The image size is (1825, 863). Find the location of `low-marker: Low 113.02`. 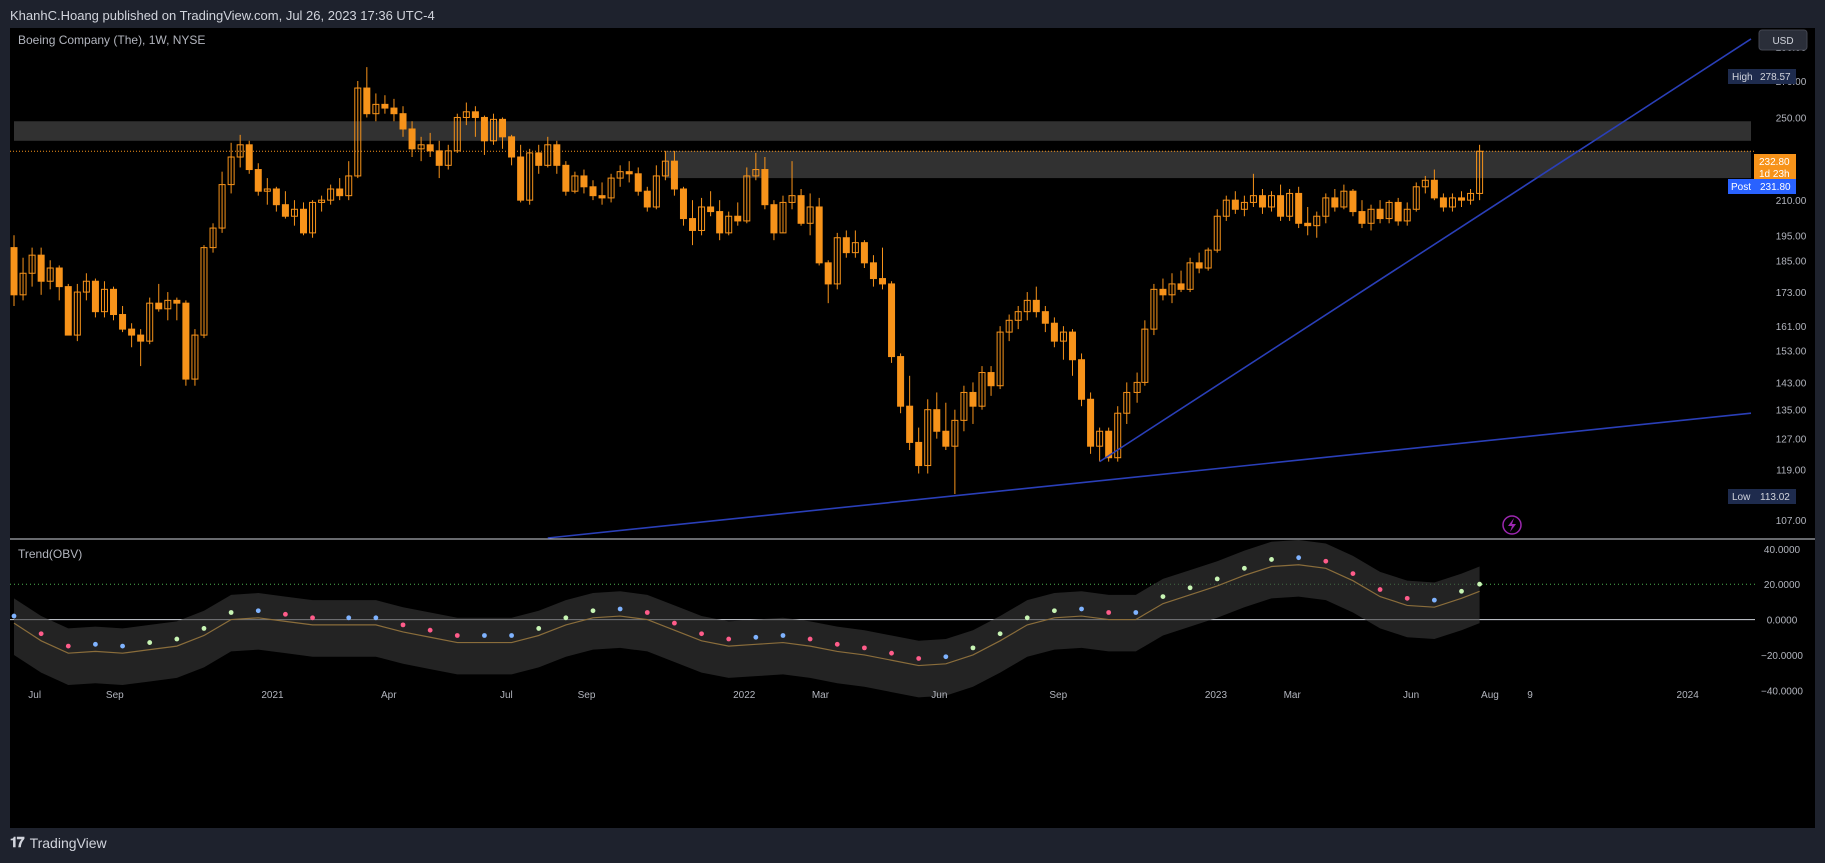

low-marker: Low 113.02 is located at coordinates (1762, 496).